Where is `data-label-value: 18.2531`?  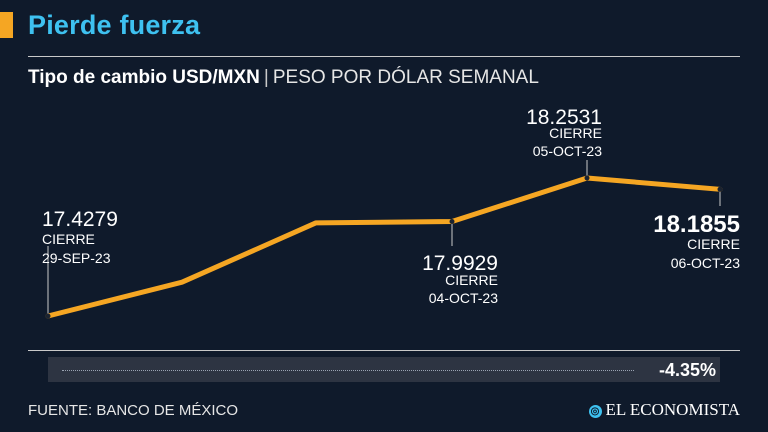
data-label-value: 18.2531 is located at coordinates (564, 117).